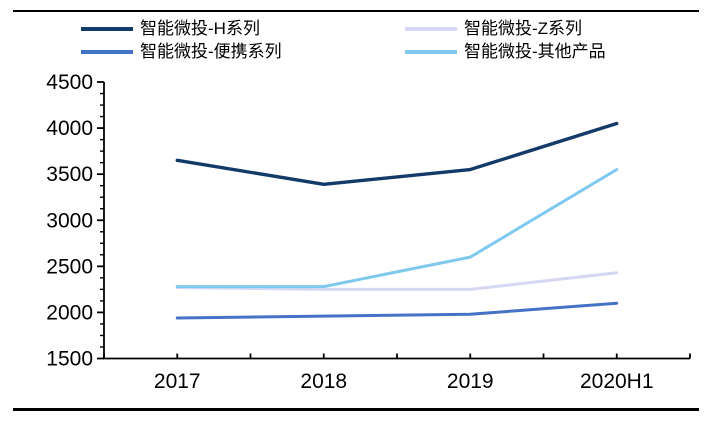 The height and width of the screenshot is (428, 711). Describe the element at coordinates (69, 174) in the screenshot. I see `y-tick-label: 3500` at that location.